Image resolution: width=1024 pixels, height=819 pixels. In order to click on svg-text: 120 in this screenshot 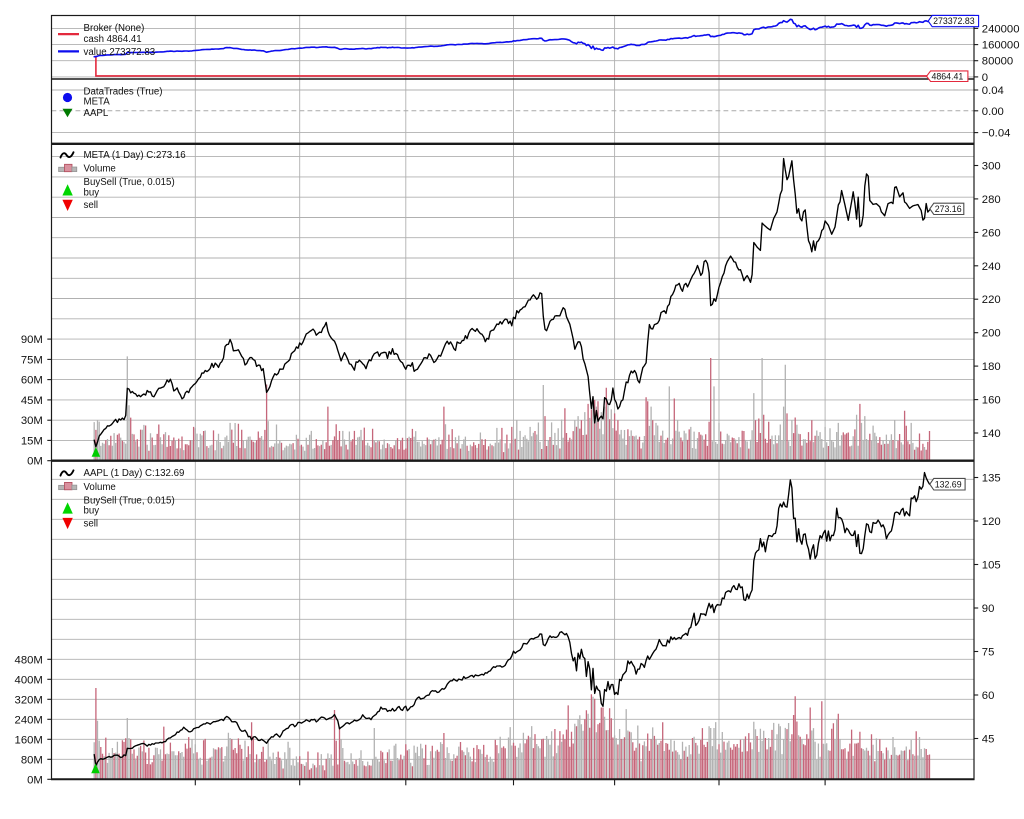, I will do `click(991, 522)`.